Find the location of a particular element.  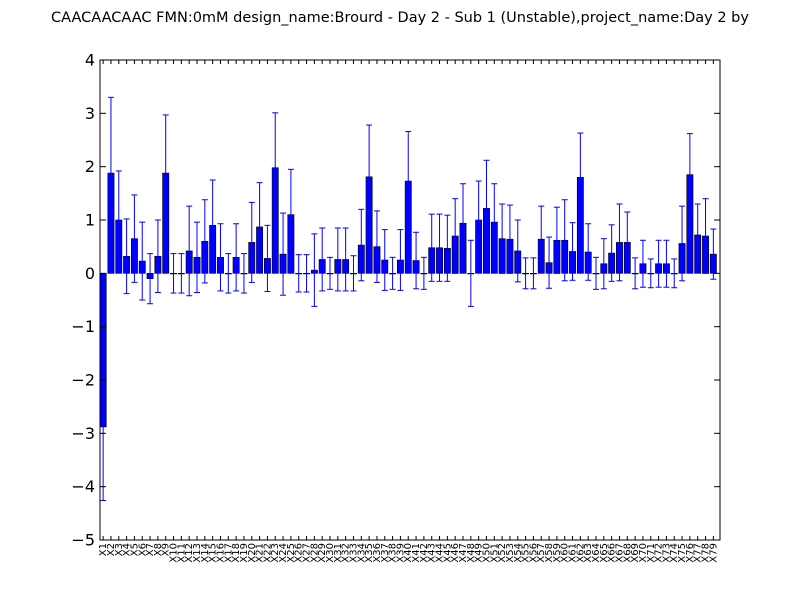

error-bar-X65 is located at coordinates (603, 264).